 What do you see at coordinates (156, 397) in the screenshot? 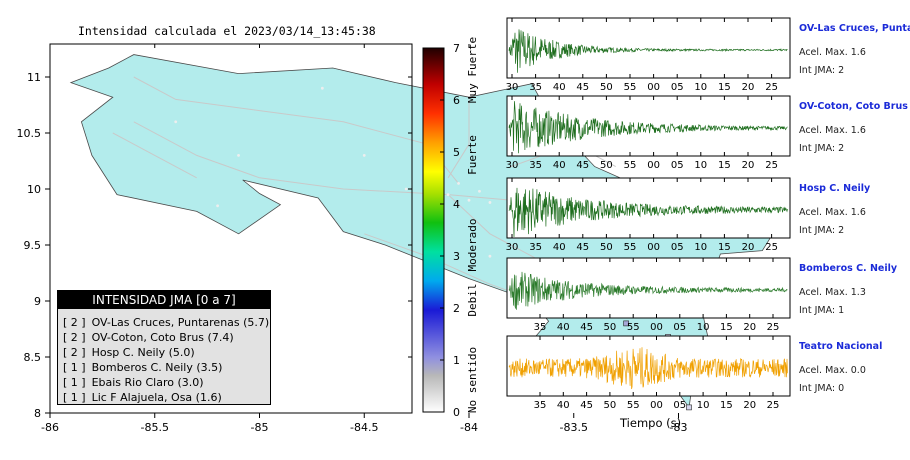
I see `legend-item-station: Lic F Alajuela, Osa (1.6)` at bounding box center [156, 397].